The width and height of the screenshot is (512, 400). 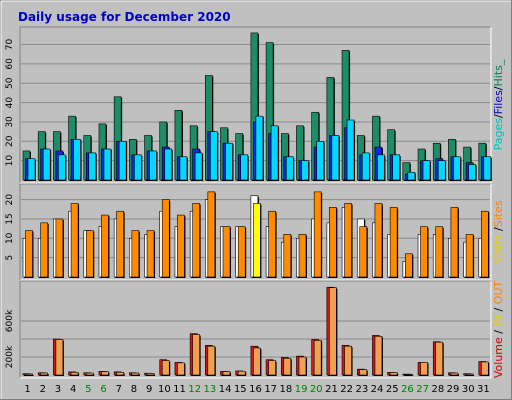 What do you see at coordinates (361, 389) in the screenshot?
I see `x-tick-label: 23` at bounding box center [361, 389].